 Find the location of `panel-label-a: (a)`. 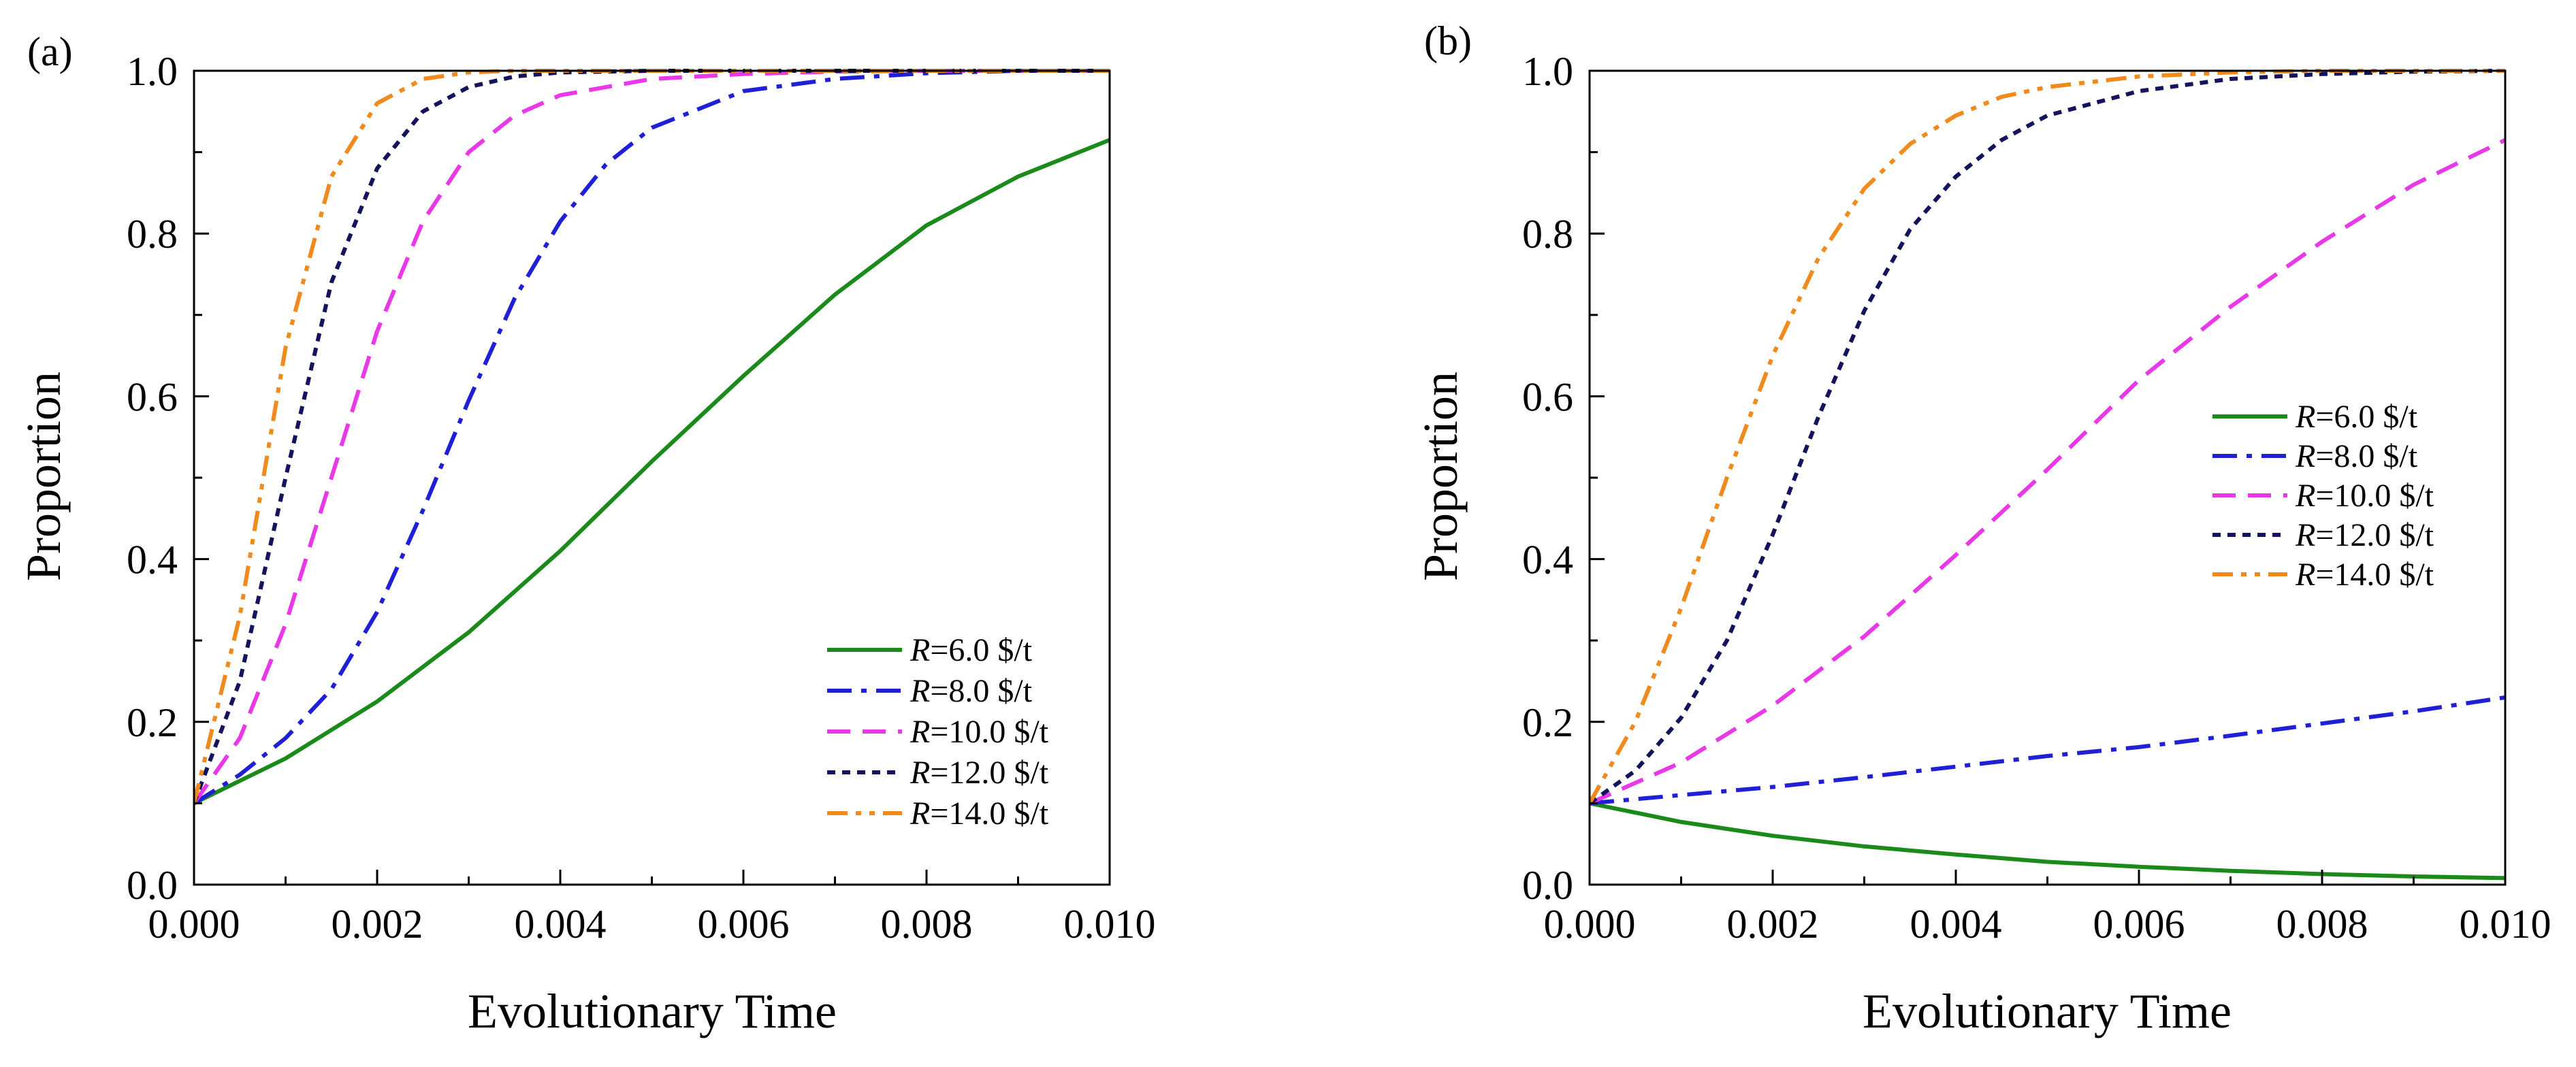

panel-label-a: (a) is located at coordinates (50, 52).